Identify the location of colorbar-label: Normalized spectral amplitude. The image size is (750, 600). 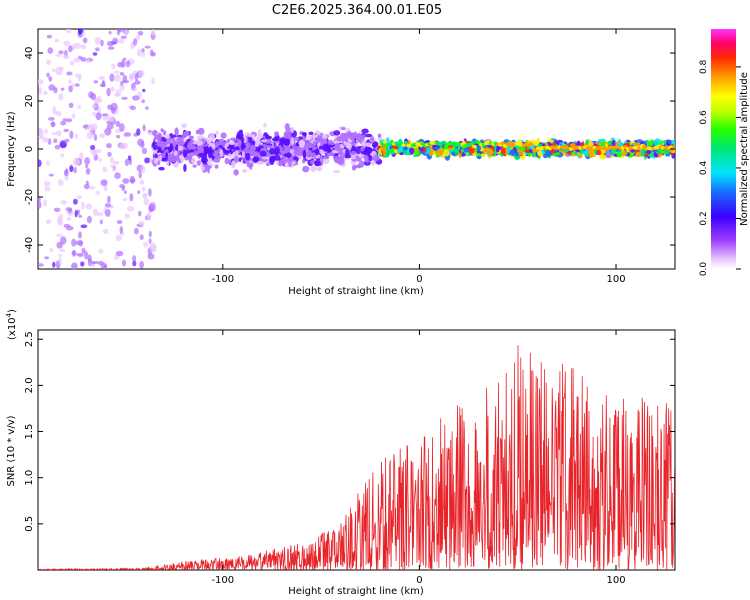
(744, 149).